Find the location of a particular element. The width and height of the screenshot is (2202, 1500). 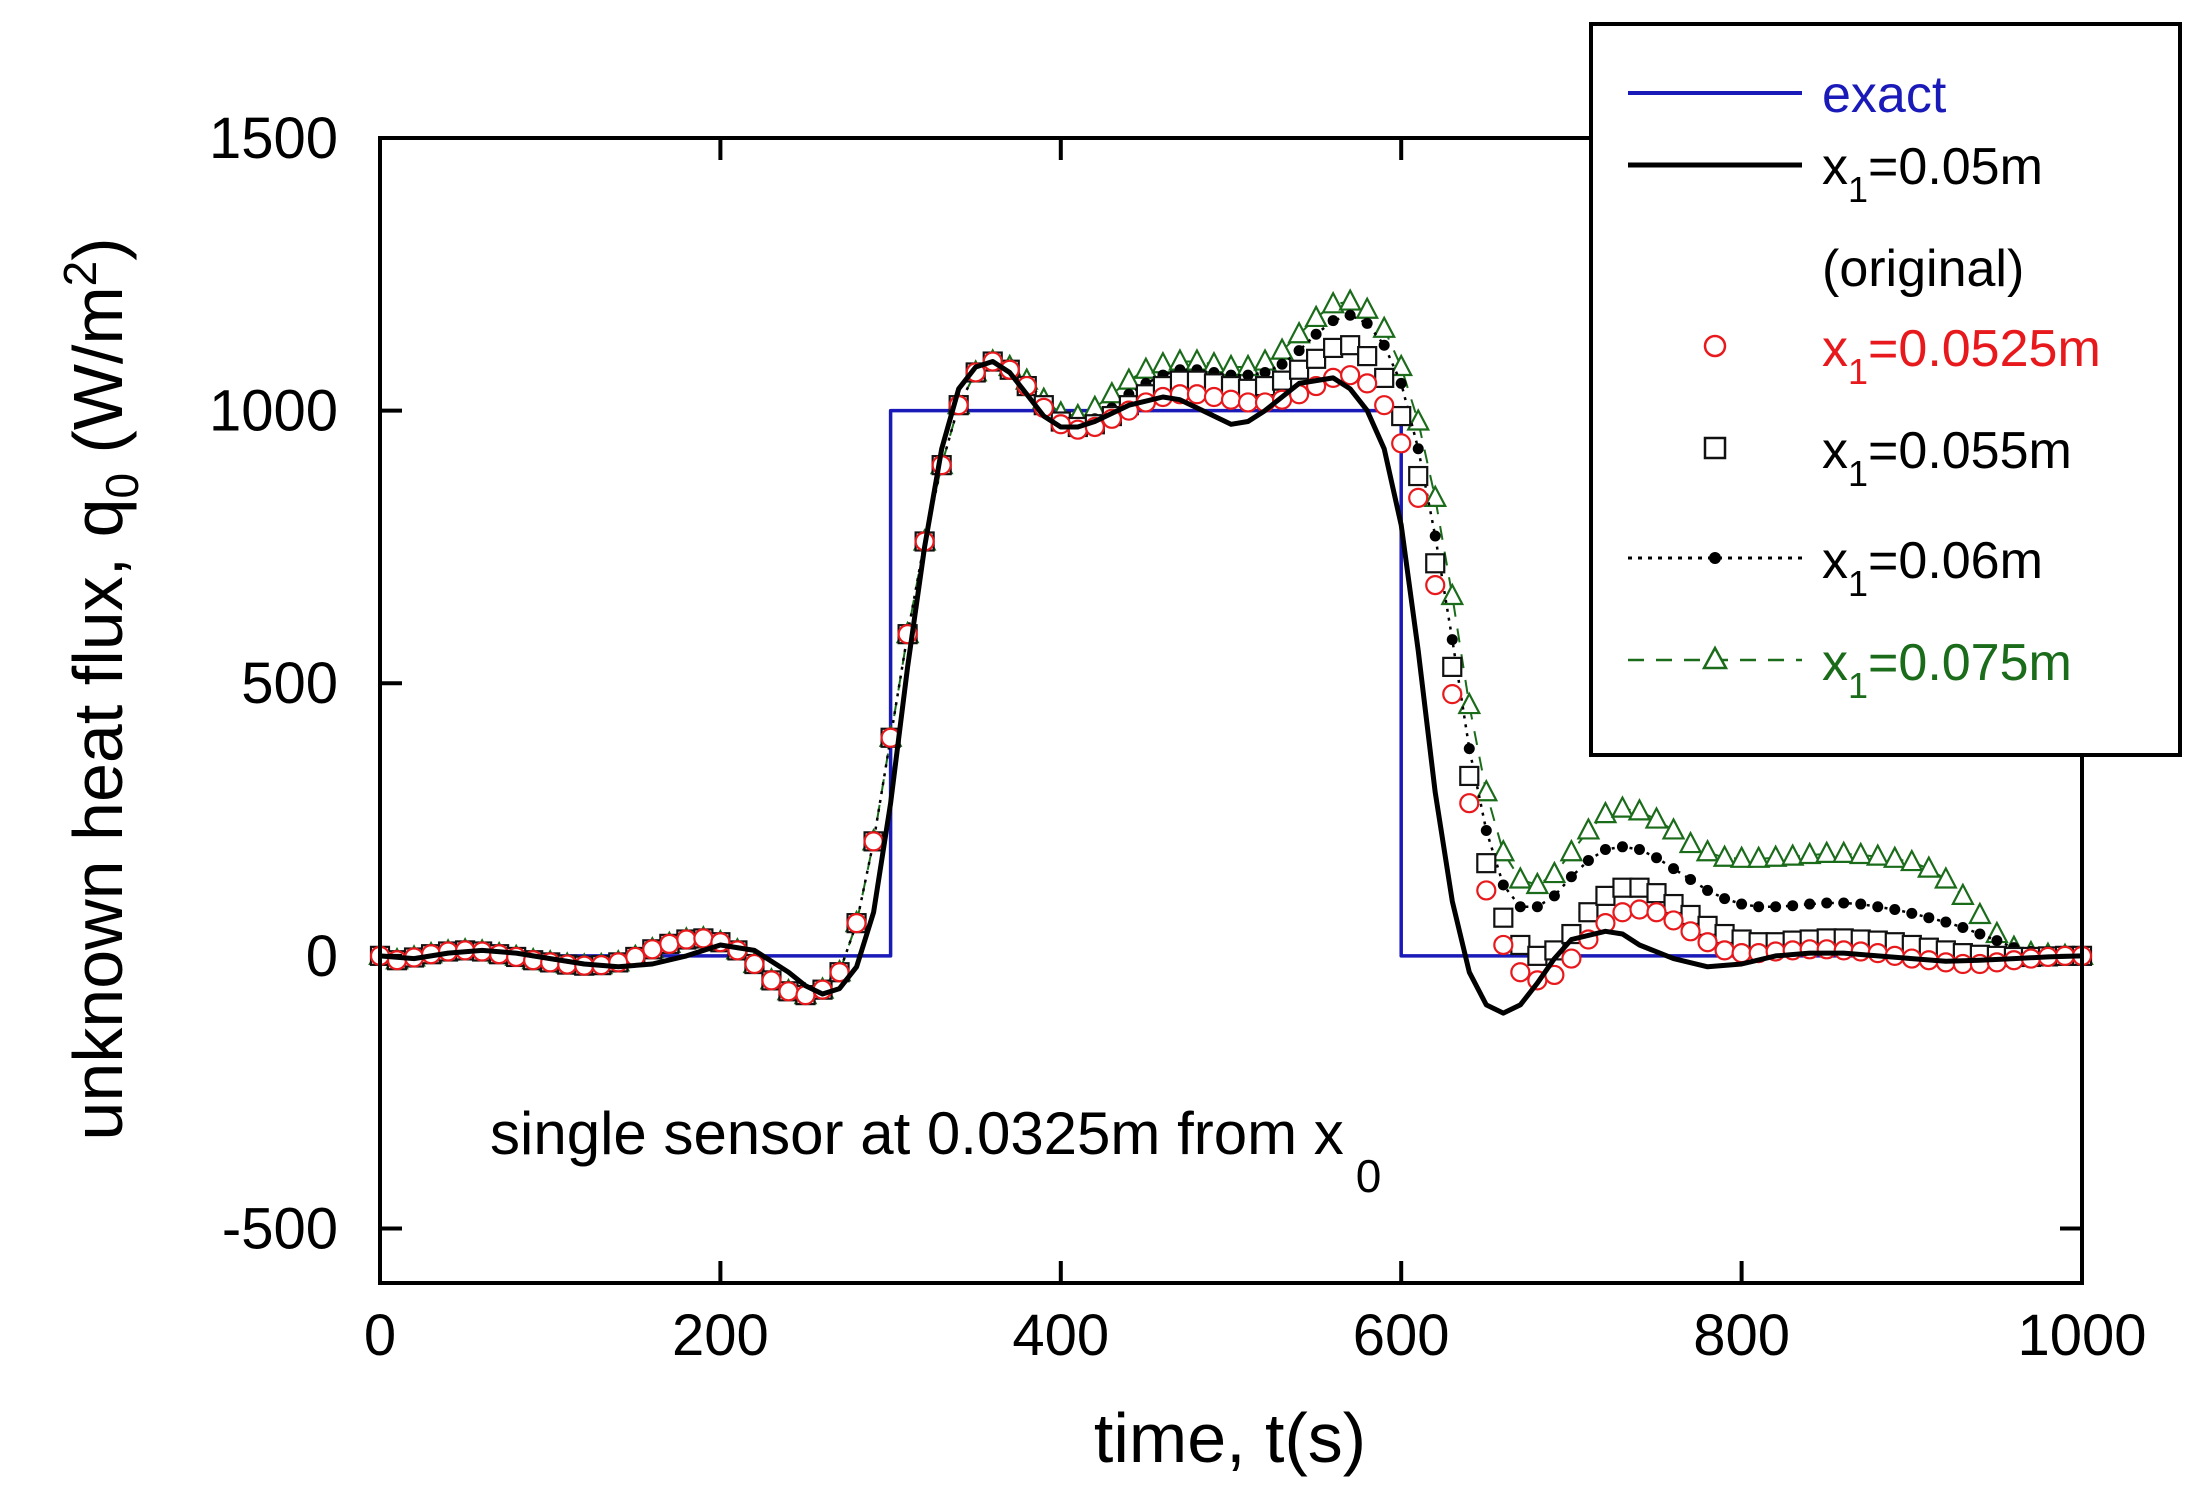

legend-marker-triangle is located at coordinates (1715, 657).